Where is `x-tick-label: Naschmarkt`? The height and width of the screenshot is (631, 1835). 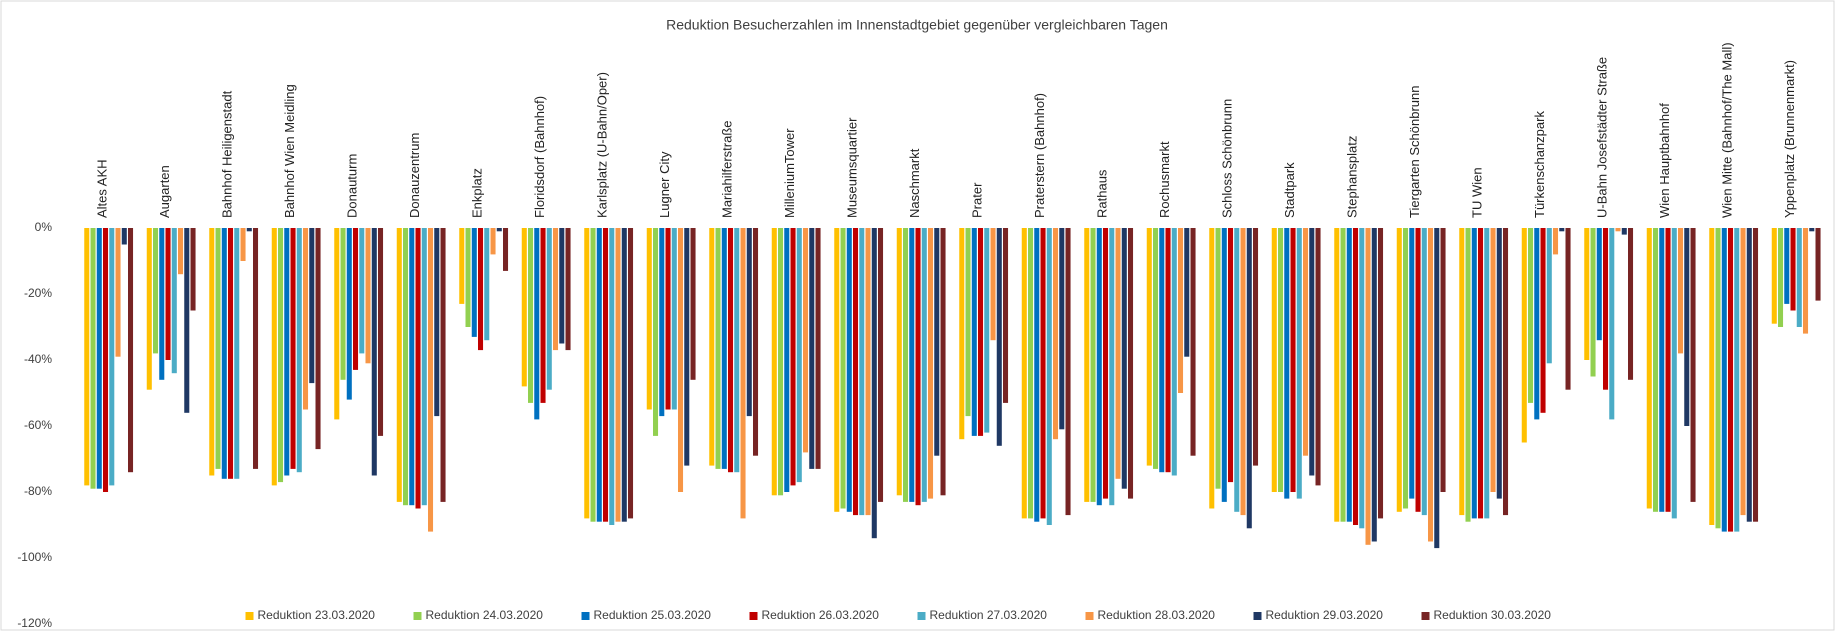 x-tick-label: Naschmarkt is located at coordinates (914, 183).